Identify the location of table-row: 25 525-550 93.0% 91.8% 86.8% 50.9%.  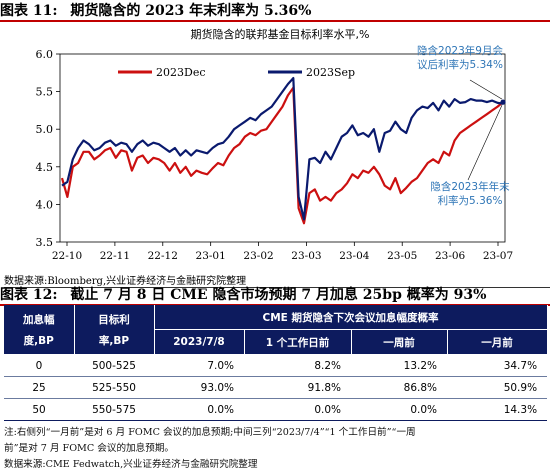
(276, 387).